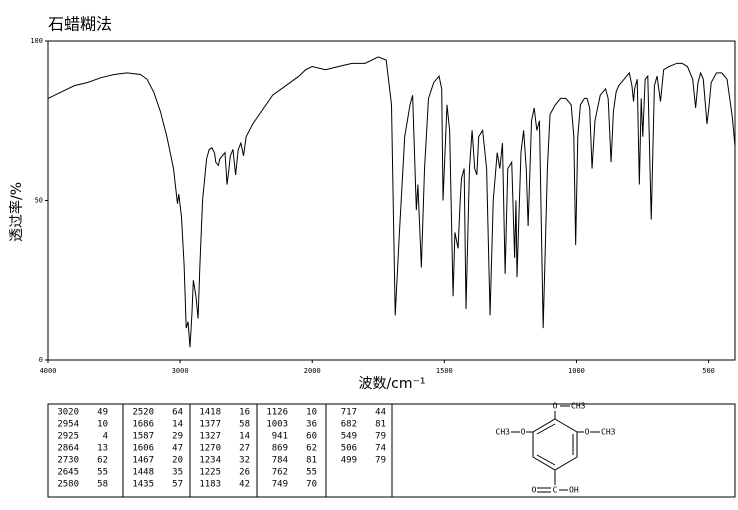 The width and height of the screenshot is (738, 510). I want to click on structure-labels: O CH3 CH3 O O CH3 C OH O, so click(556, 448).